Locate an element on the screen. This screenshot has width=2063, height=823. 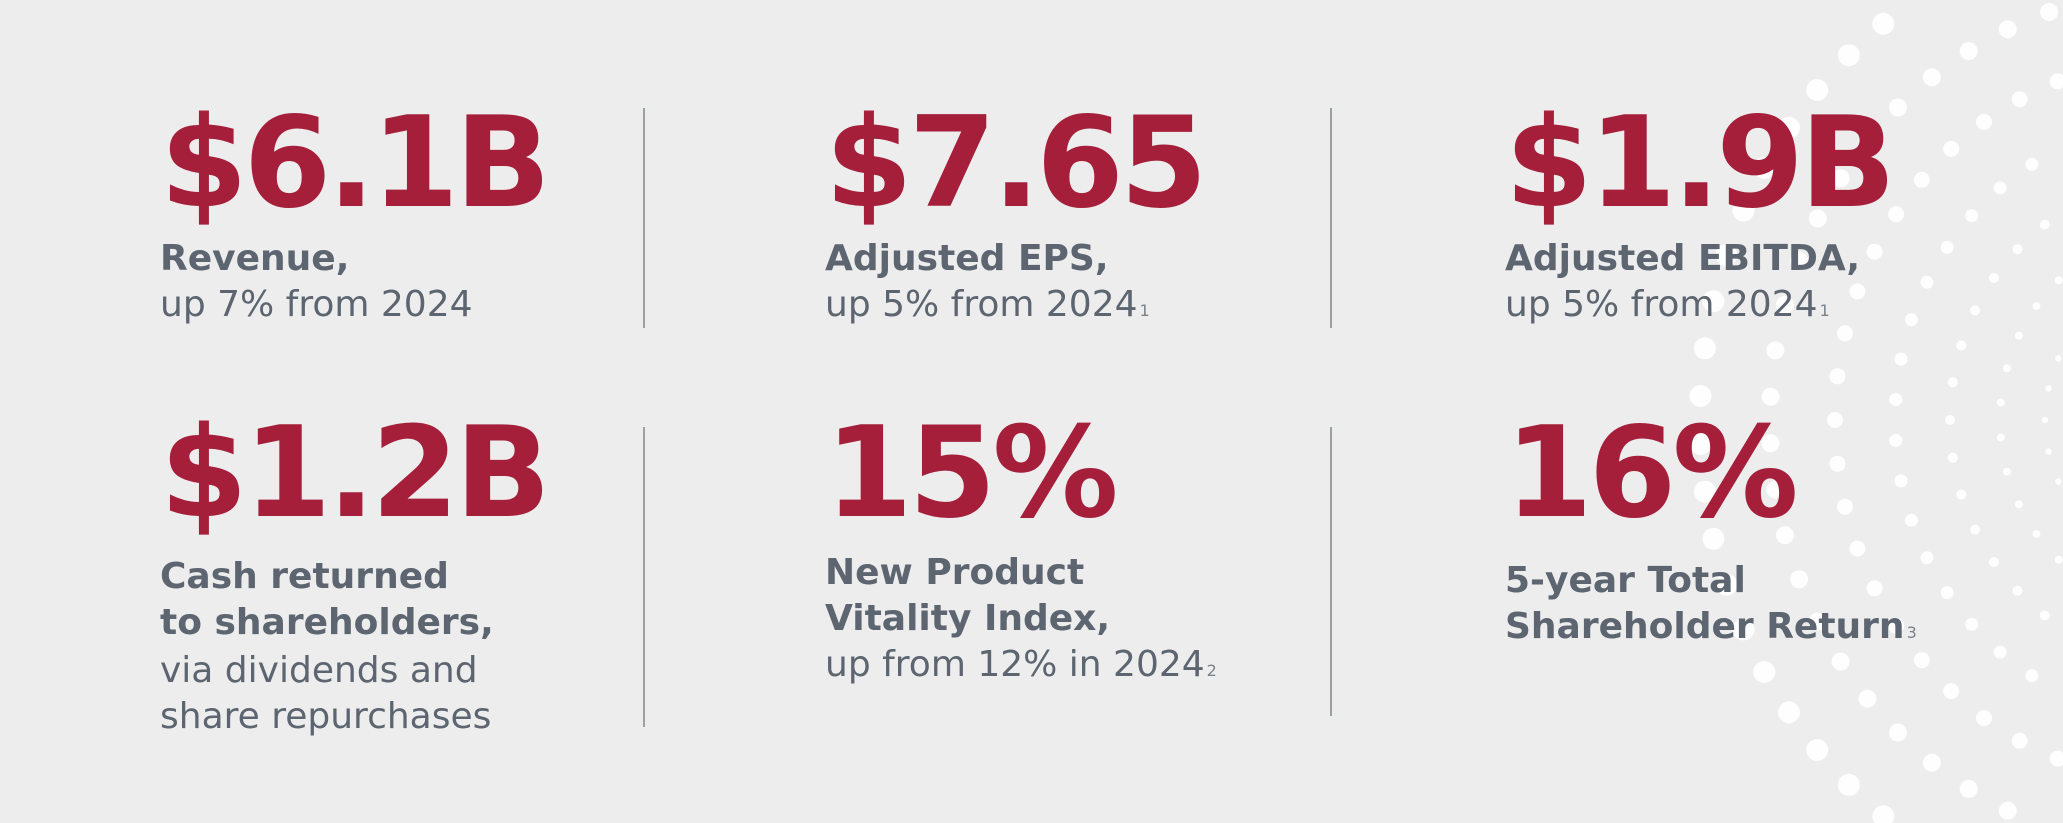
stat-label: Adjusted EPS, is located at coordinates (967, 258).